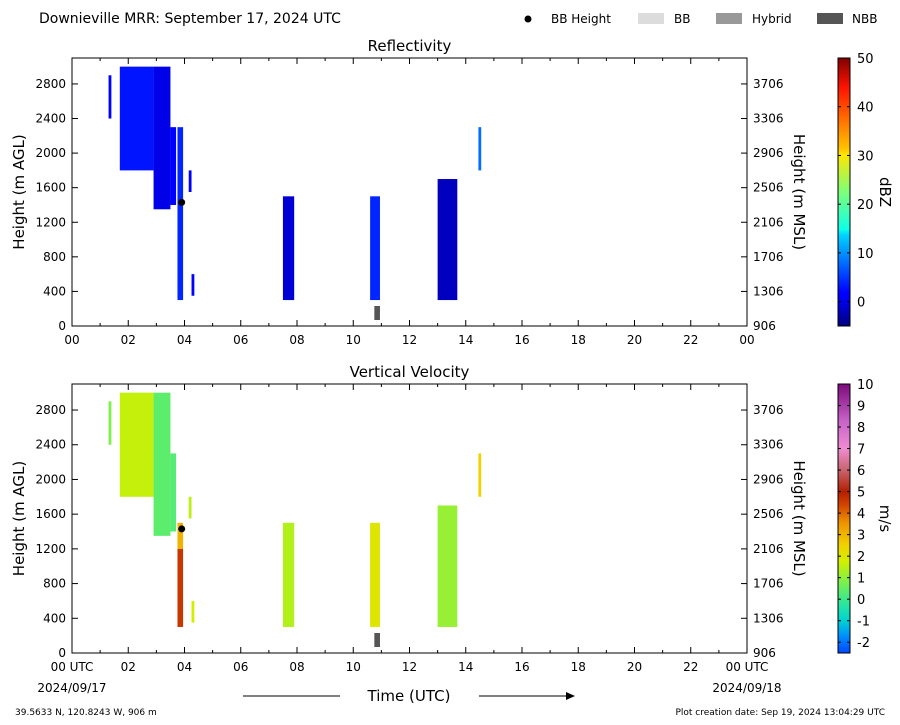 This screenshot has height=725, width=900. What do you see at coordinates (86, 713) in the screenshot?
I see `footer-location: 39.5633 N, 120.8243 W, 906 m` at bounding box center [86, 713].